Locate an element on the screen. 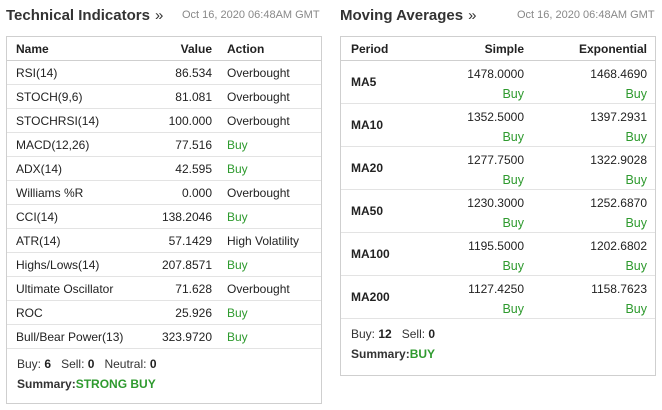 The image size is (662, 410). moving-footer: Buy: 12 Sell: 0 Summary:BUY is located at coordinates (498, 340).